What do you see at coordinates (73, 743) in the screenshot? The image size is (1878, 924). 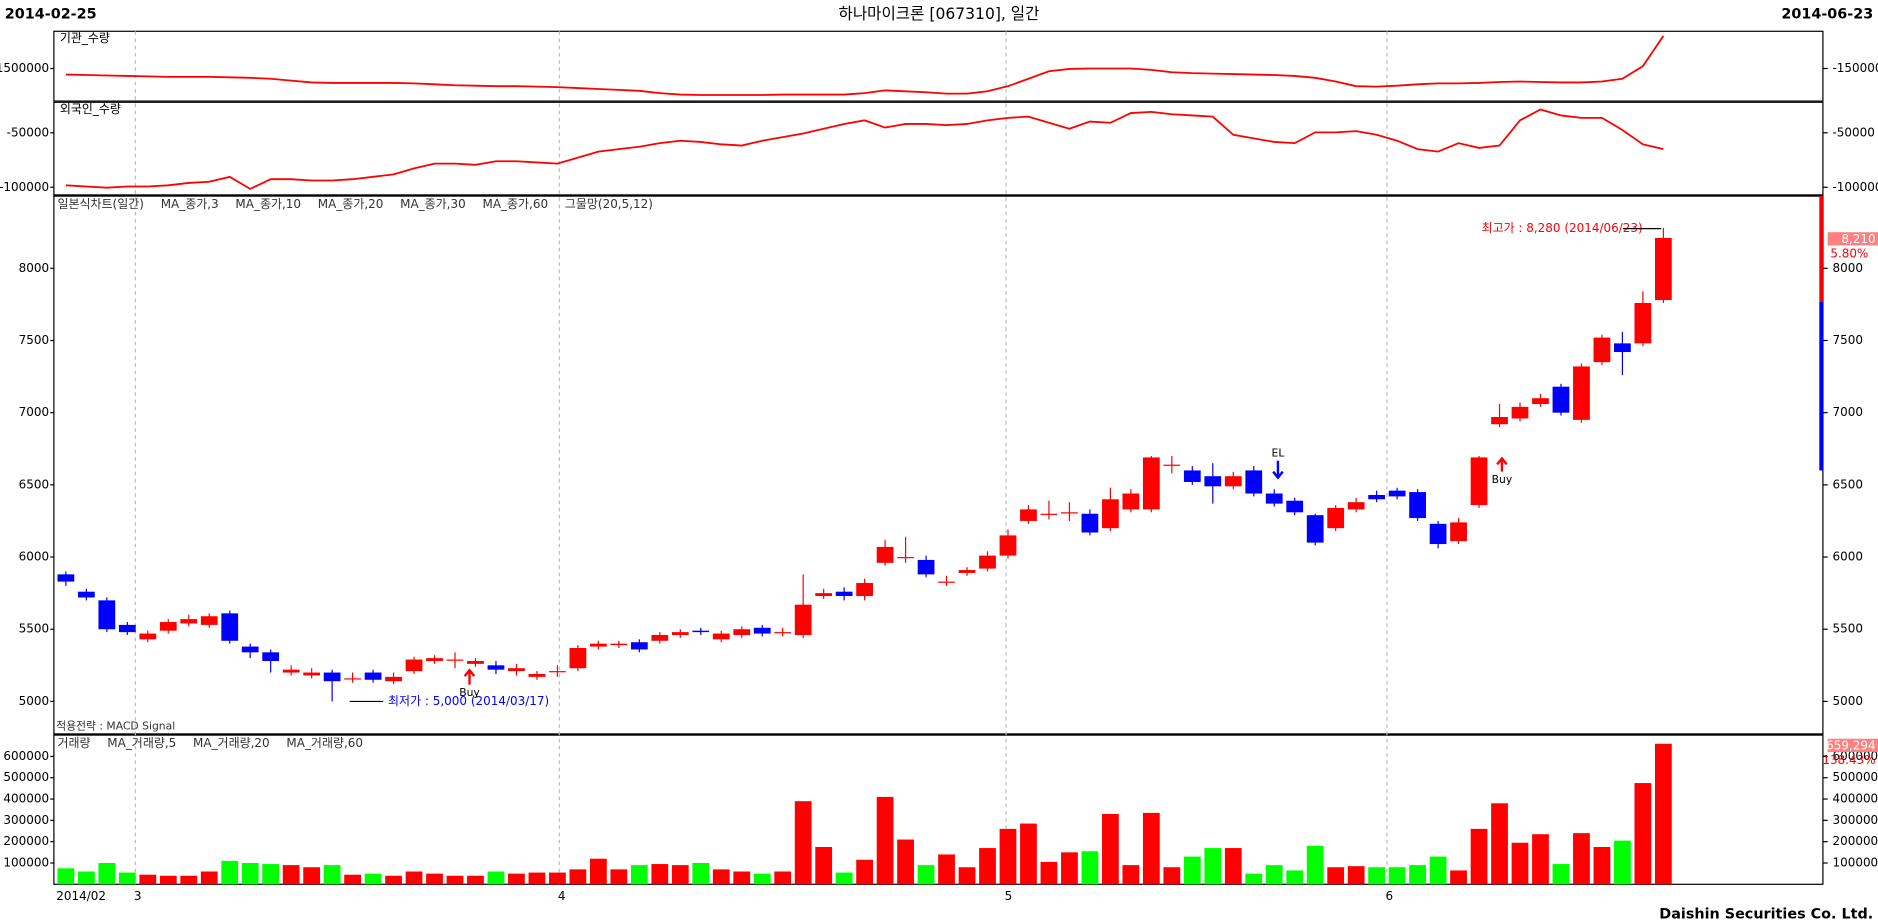 I see `legend-item: 거래량` at bounding box center [73, 743].